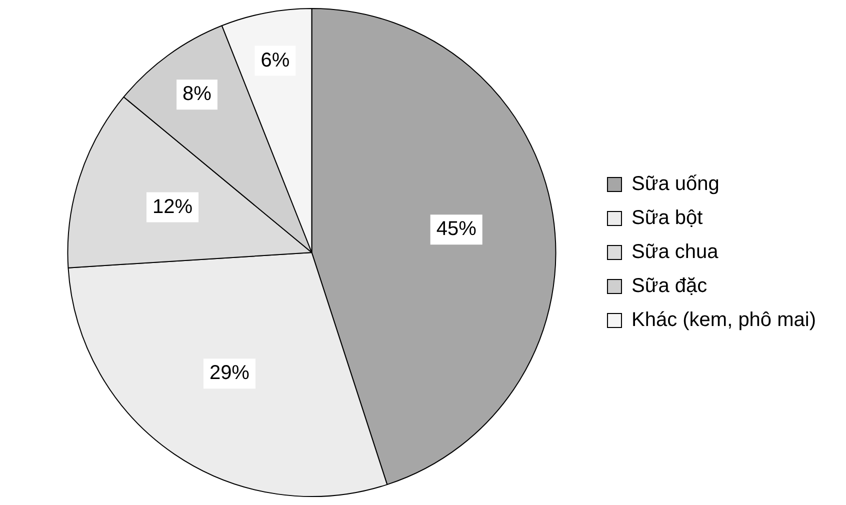  What do you see at coordinates (669, 286) in the screenshot?
I see `legend-label: Sữa đặc` at bounding box center [669, 286].